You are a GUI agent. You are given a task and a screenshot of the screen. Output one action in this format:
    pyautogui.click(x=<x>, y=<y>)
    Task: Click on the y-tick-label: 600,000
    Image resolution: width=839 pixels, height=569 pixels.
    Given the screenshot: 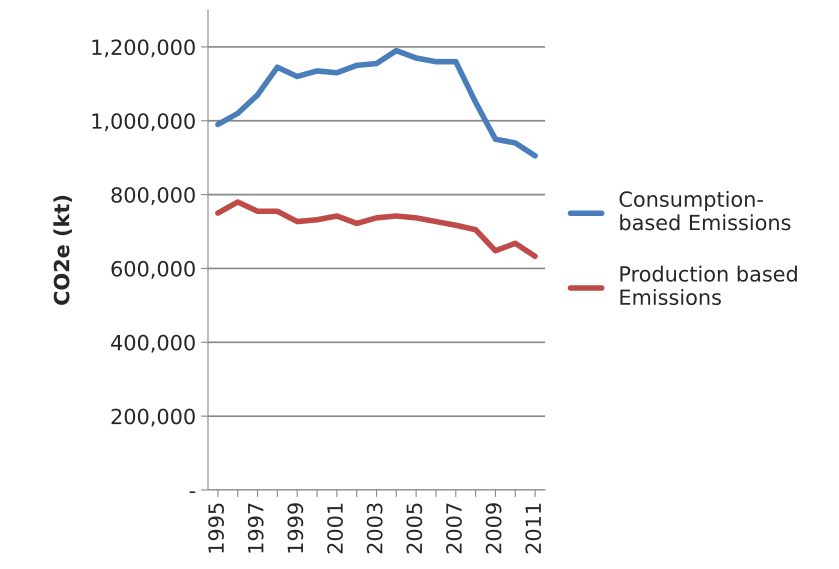 What is the action you would take?
    pyautogui.click(x=153, y=269)
    